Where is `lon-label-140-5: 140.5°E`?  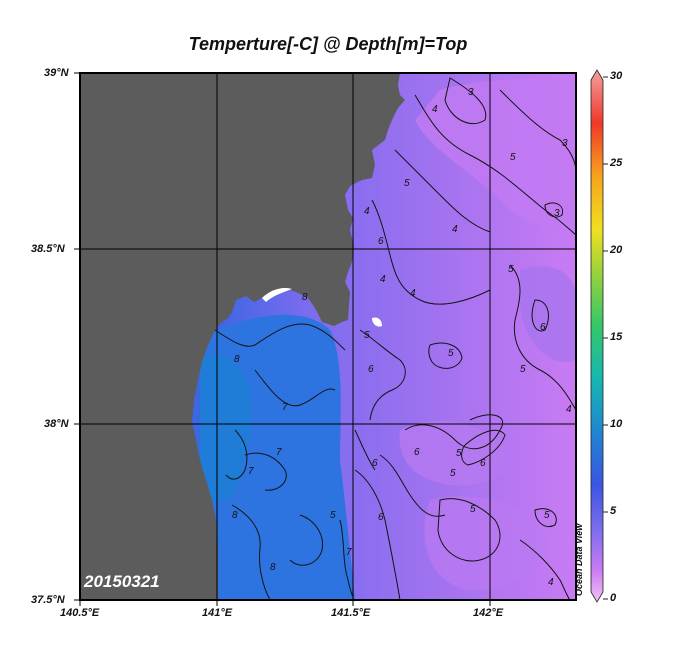 lon-label-140-5: 140.5°E is located at coordinates (80, 613).